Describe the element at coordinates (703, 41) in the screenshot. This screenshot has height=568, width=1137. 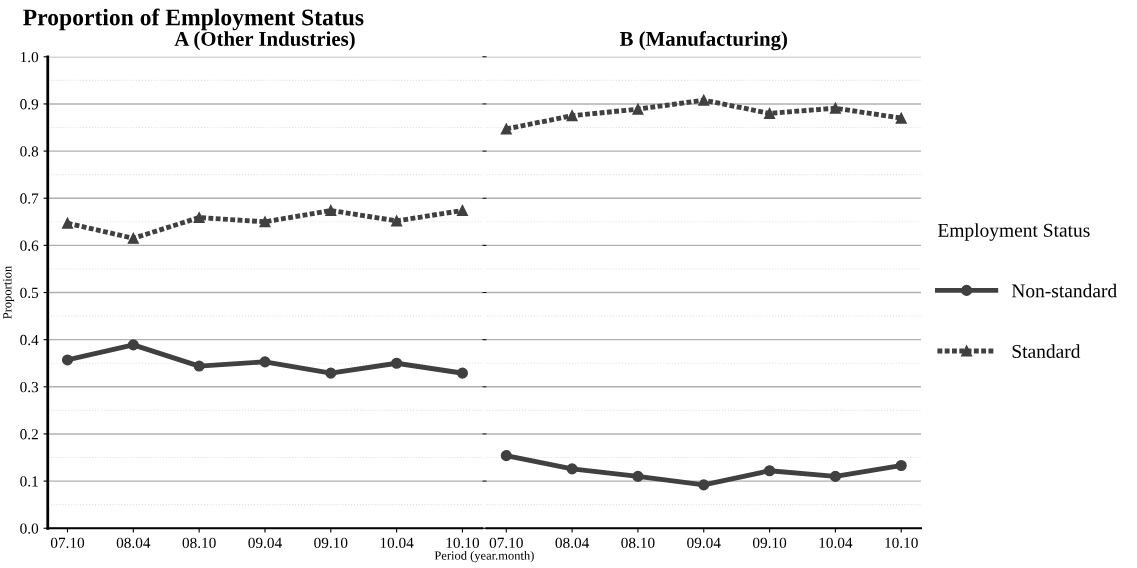
I see `chart-subtitle: B (Manufacturing)` at that location.